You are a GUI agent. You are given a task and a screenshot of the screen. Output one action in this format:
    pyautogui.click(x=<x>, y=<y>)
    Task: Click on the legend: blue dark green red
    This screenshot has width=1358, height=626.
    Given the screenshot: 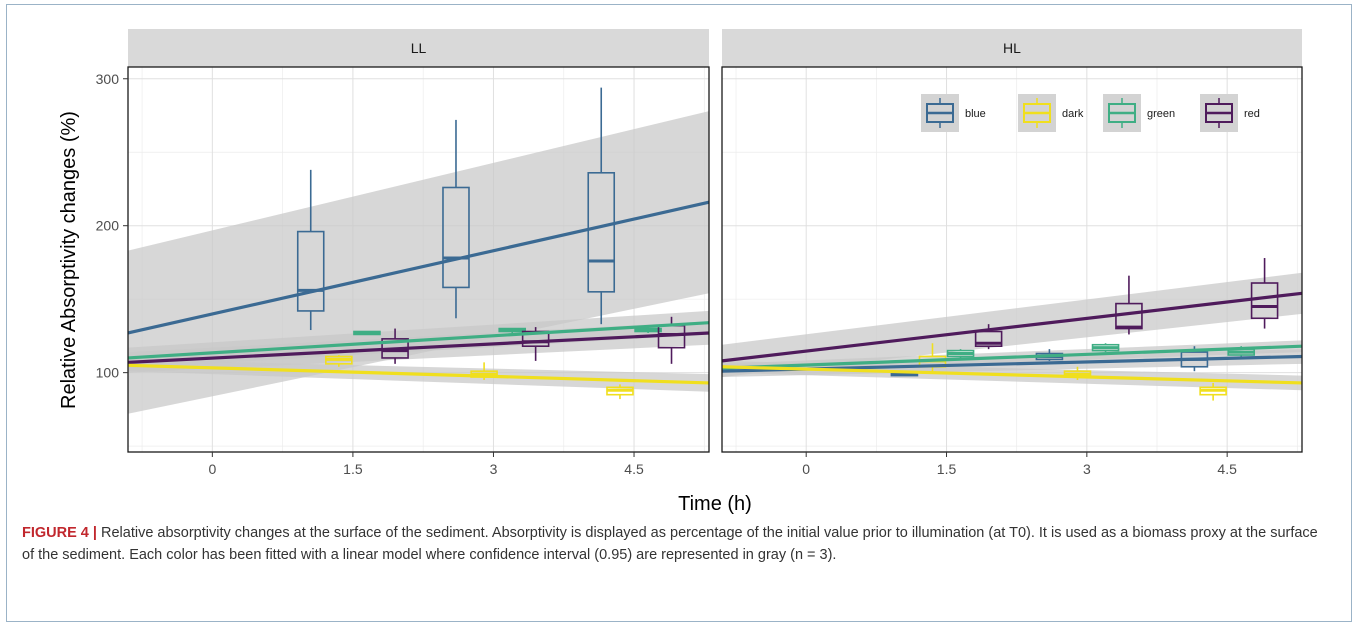 What is the action you would take?
    pyautogui.click(x=1090, y=113)
    